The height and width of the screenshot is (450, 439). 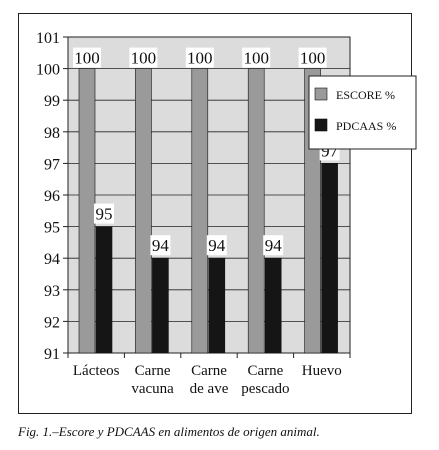 What do you see at coordinates (321, 125) in the screenshot?
I see `legend-swatch-pdcaas` at bounding box center [321, 125].